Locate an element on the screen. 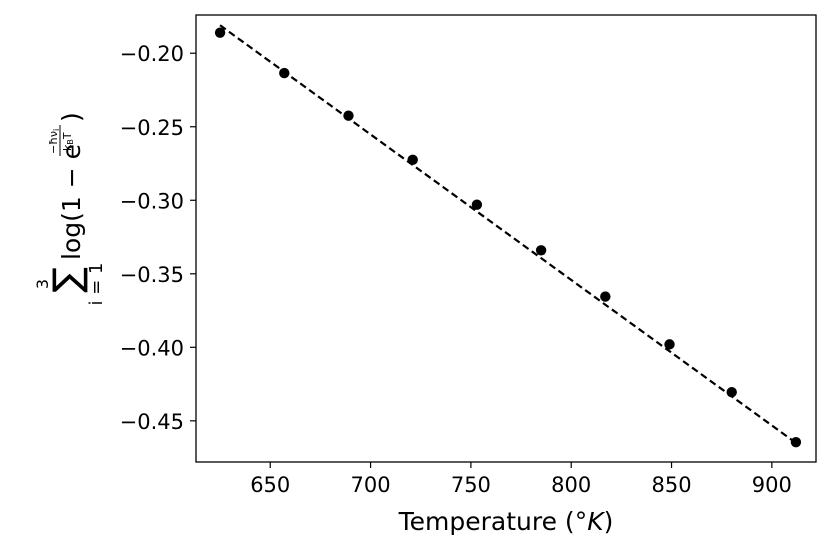 The width and height of the screenshot is (830, 553). y-tick-label: −0.20 is located at coordinates (152, 54).